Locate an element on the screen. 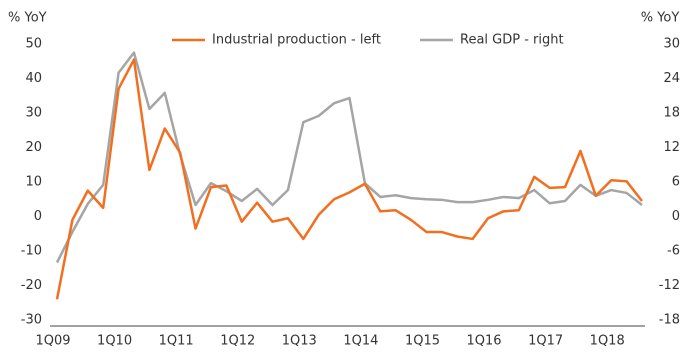  y2-tick-label: 18 is located at coordinates (671, 113).